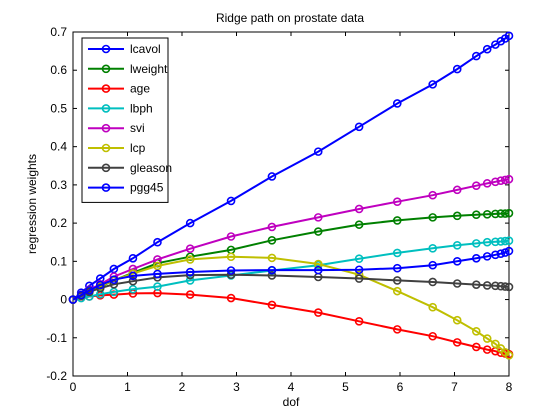 This screenshot has height=420, width=560. Describe the element at coordinates (56, 338) in the screenshot. I see `y-tick-label: -0.1` at that location.